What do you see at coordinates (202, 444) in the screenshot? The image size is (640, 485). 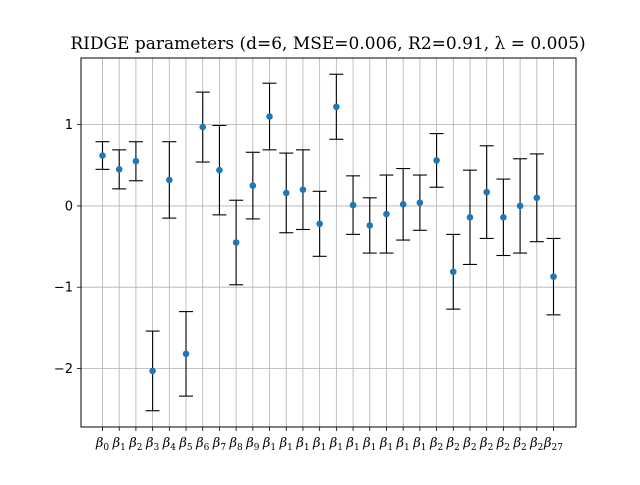 I see `x-tick-label: β6` at bounding box center [202, 444].